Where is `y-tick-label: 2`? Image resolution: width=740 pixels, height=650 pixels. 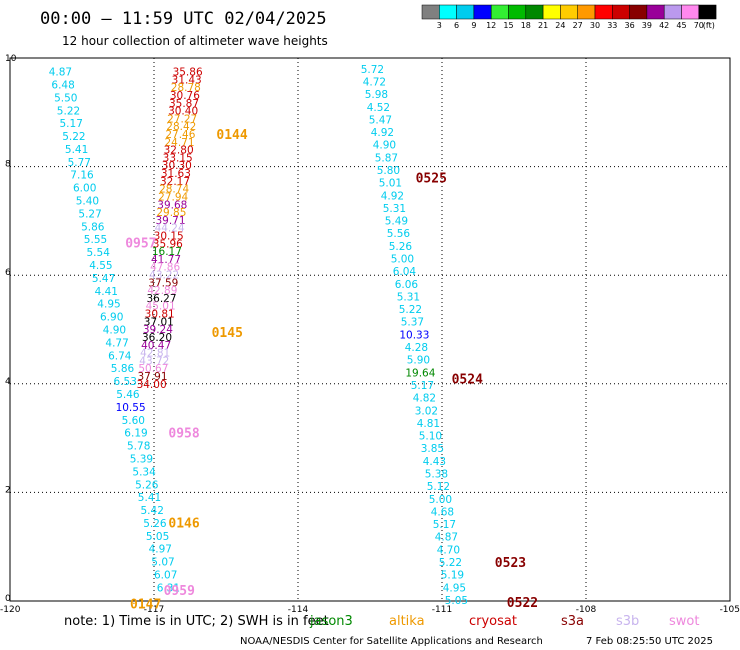 y-tick-label: 2 is located at coordinates (8, 490).